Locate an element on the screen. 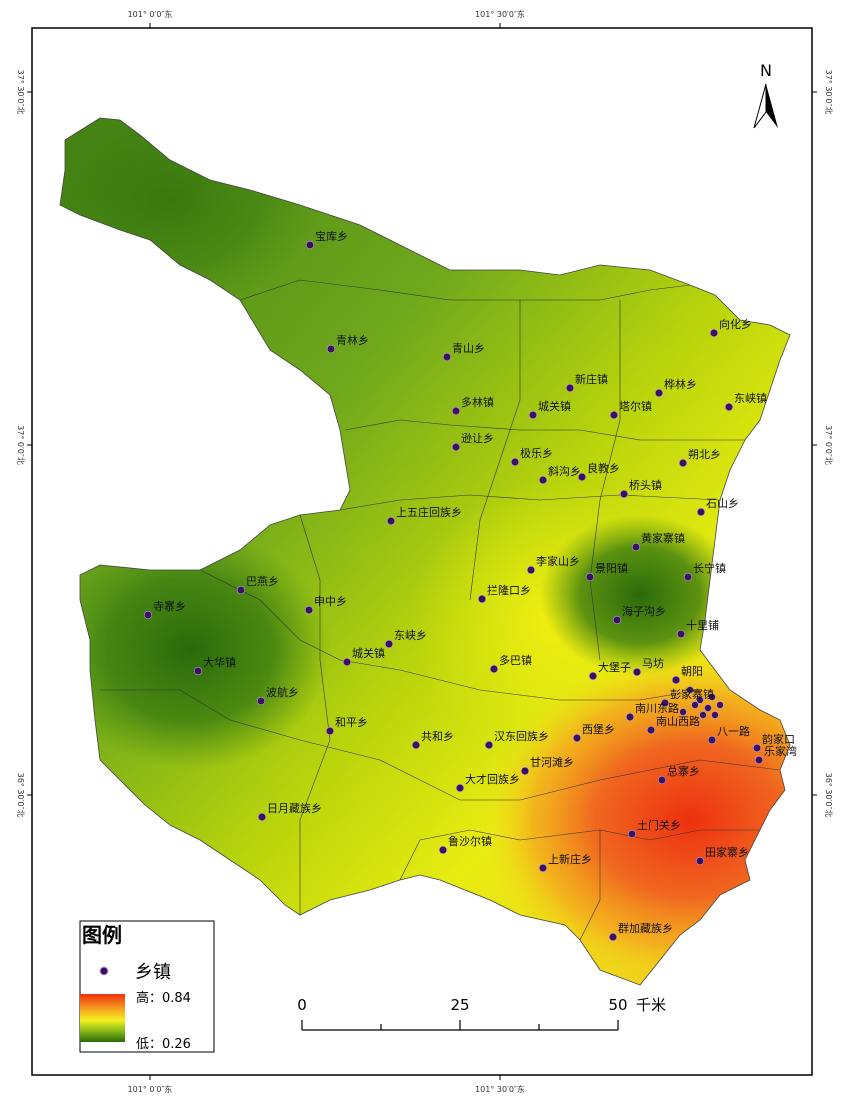 Image resolution: width=844 pixels, height=1113 pixels. legend-low: 低：0.26 is located at coordinates (163, 1044).